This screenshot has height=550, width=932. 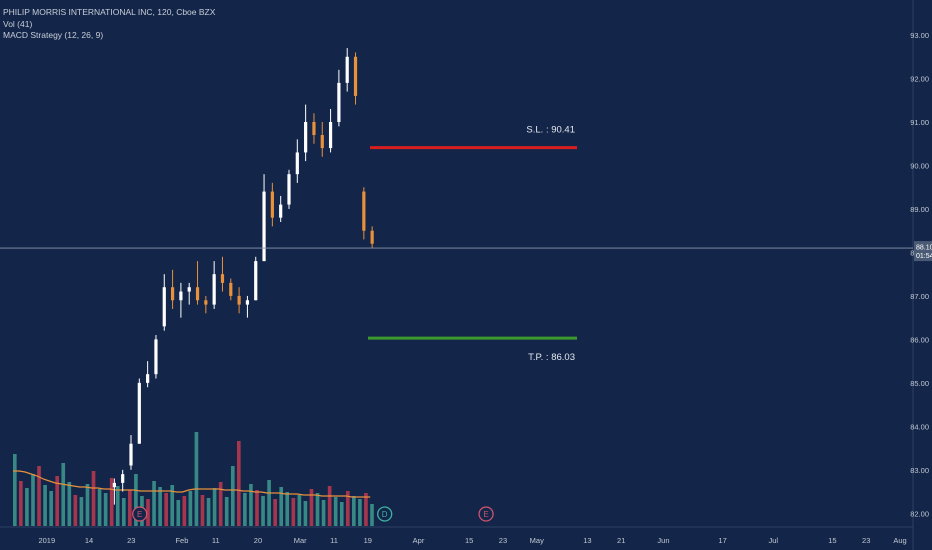 What do you see at coordinates (919, 35) in the screenshot?
I see `price-tick-label: 93.00` at bounding box center [919, 35].